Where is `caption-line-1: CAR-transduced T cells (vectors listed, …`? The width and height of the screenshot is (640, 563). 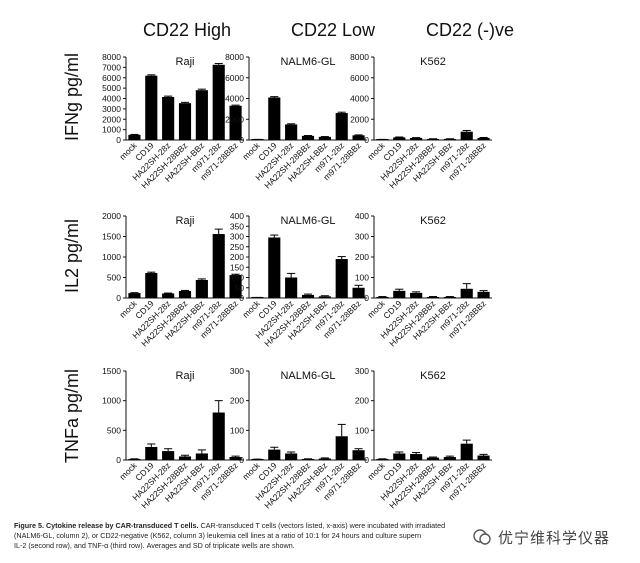 caption-line-1: CAR-transduced T cells (vectors listed, … is located at coordinates (322, 525).